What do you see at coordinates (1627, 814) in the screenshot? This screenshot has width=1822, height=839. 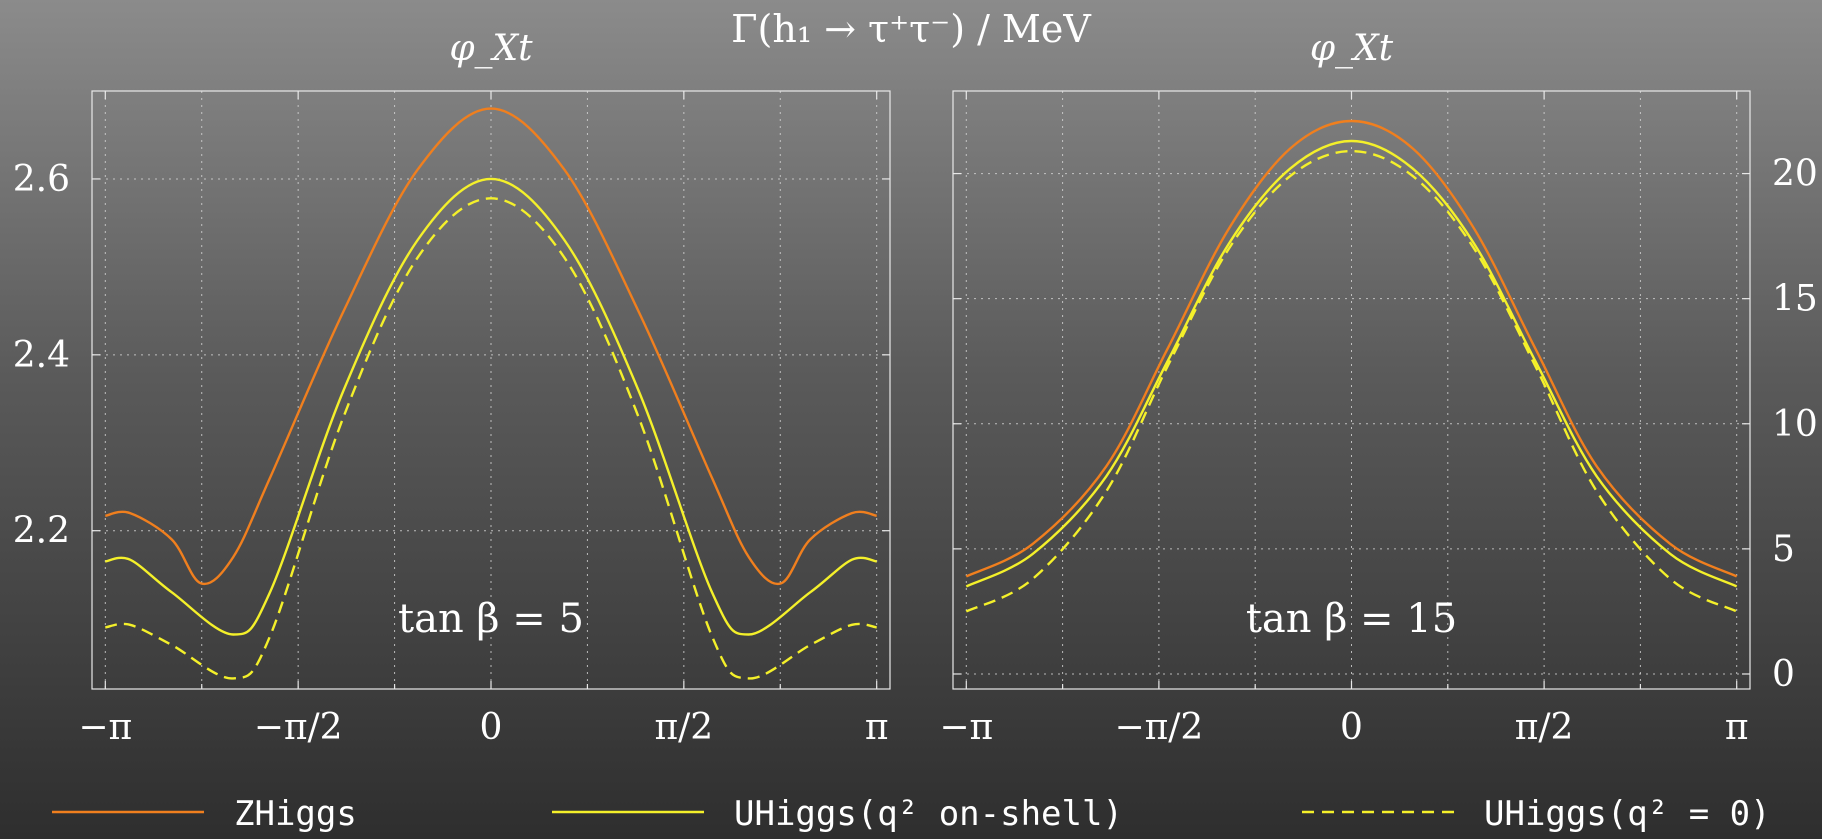 I see `legend-label-uhiggs-q2-zero: UHiggs(q² = 0)` at bounding box center [1627, 814].